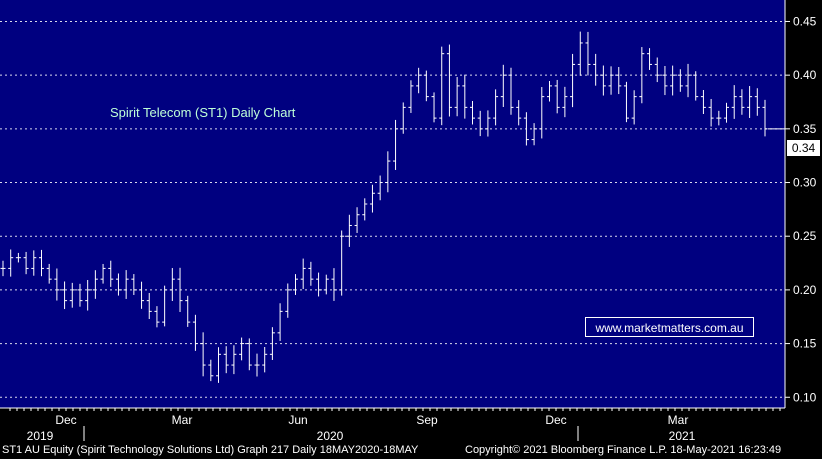 The width and height of the screenshot is (822, 459). I want to click on y-tick-label: 0.40, so click(805, 75).